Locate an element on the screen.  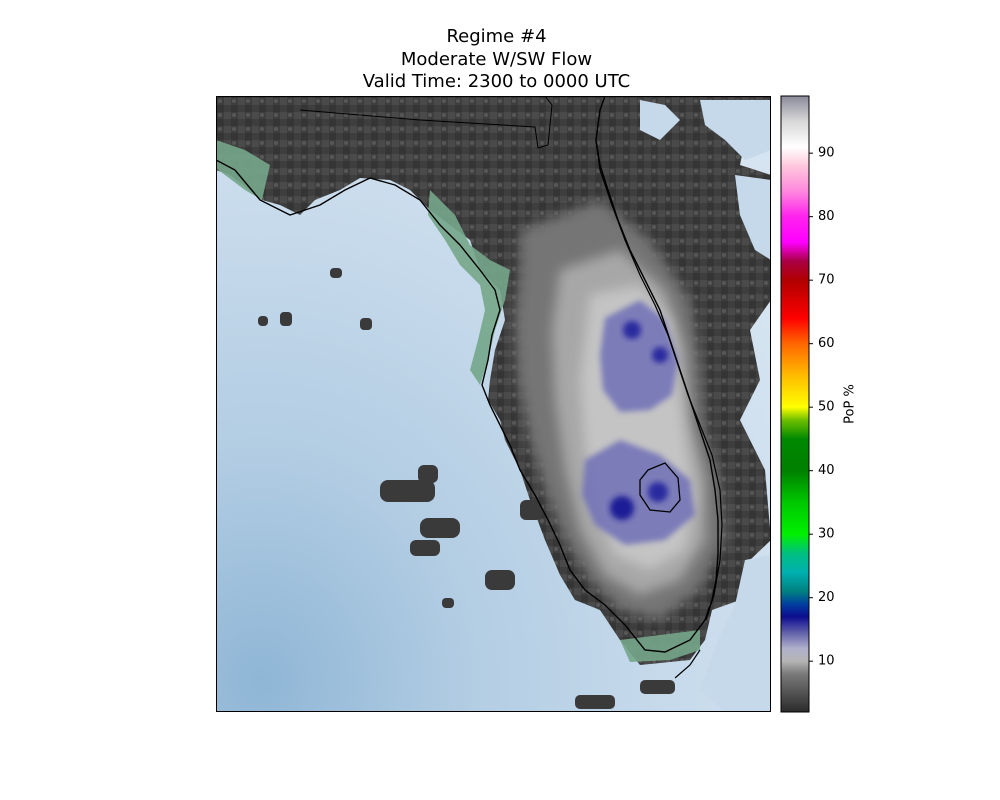
lake-okeechobee is located at coordinates (660, 487).